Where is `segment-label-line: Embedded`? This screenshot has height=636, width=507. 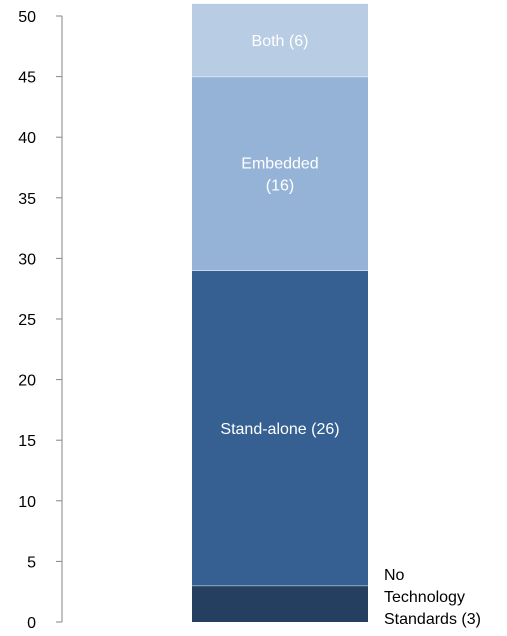 segment-label-line: Embedded is located at coordinates (279, 164).